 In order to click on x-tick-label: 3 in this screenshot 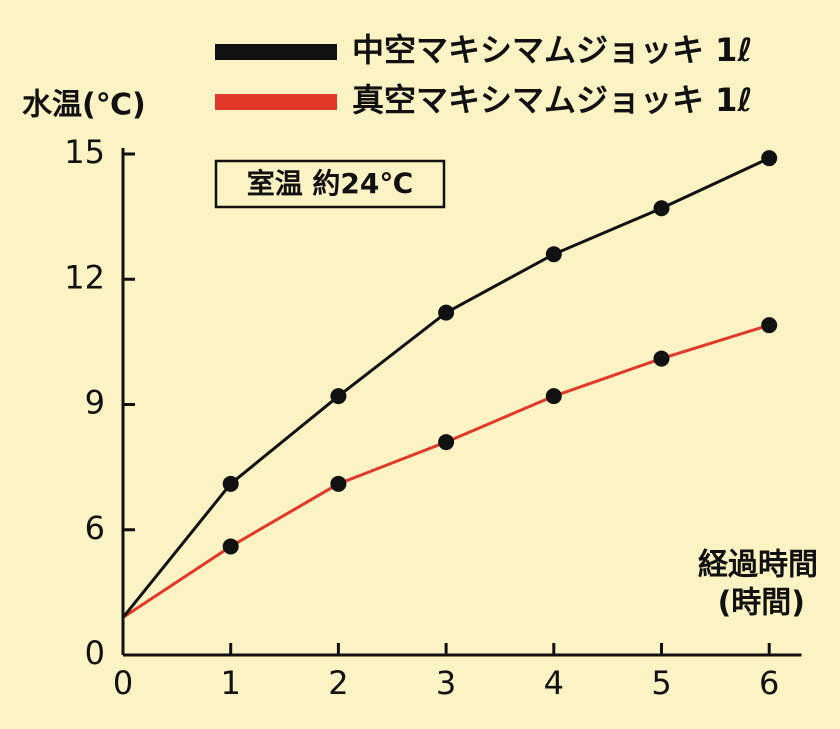, I will do `click(446, 683)`.